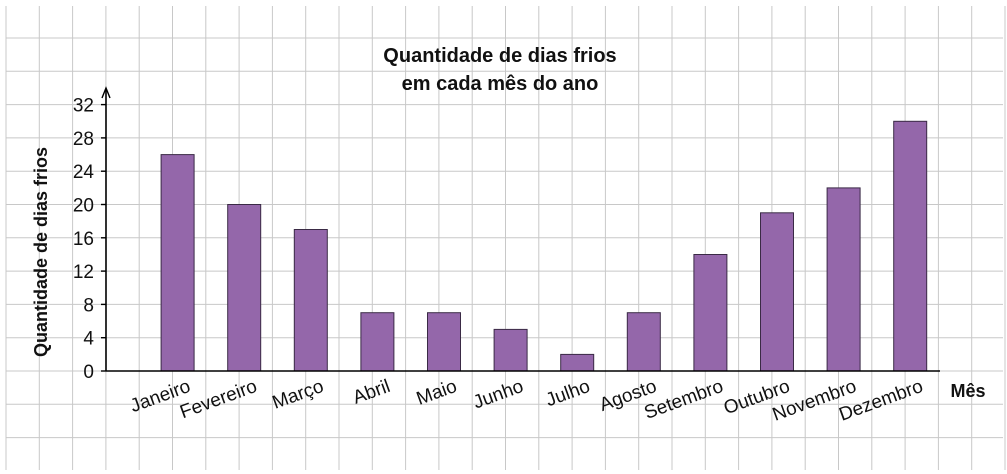  What do you see at coordinates (499, 56) in the screenshot?
I see `chart-title-line-1: Quantidade de dias frios` at bounding box center [499, 56].